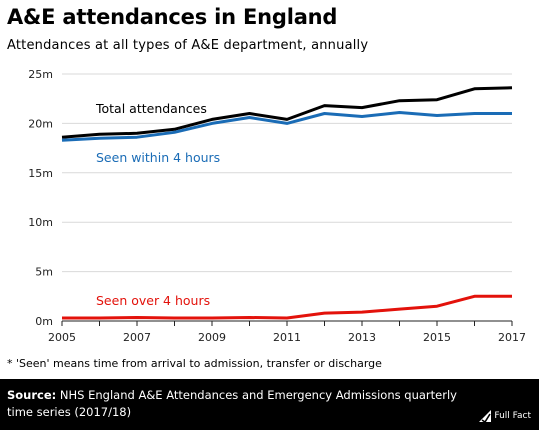 The image size is (539, 430). What do you see at coordinates (485, 416) in the screenshot?
I see `full-fact-tick-icon` at bounding box center [485, 416].